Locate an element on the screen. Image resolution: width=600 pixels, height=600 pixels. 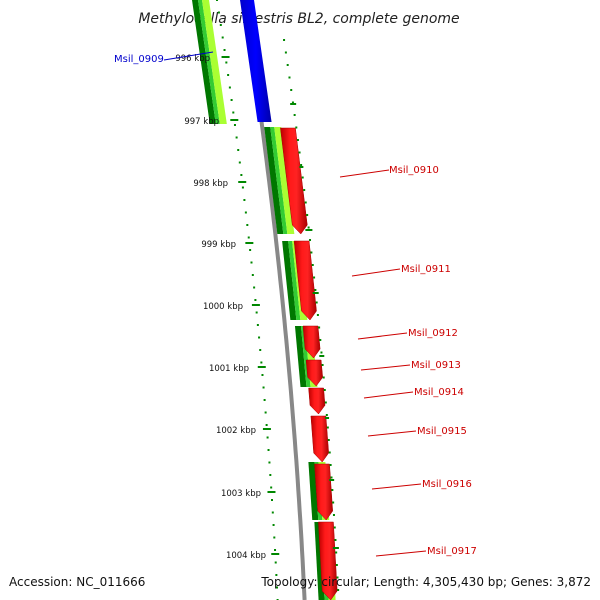
gene-label-msil-0916: Msil_0916 is located at coordinates (447, 484).